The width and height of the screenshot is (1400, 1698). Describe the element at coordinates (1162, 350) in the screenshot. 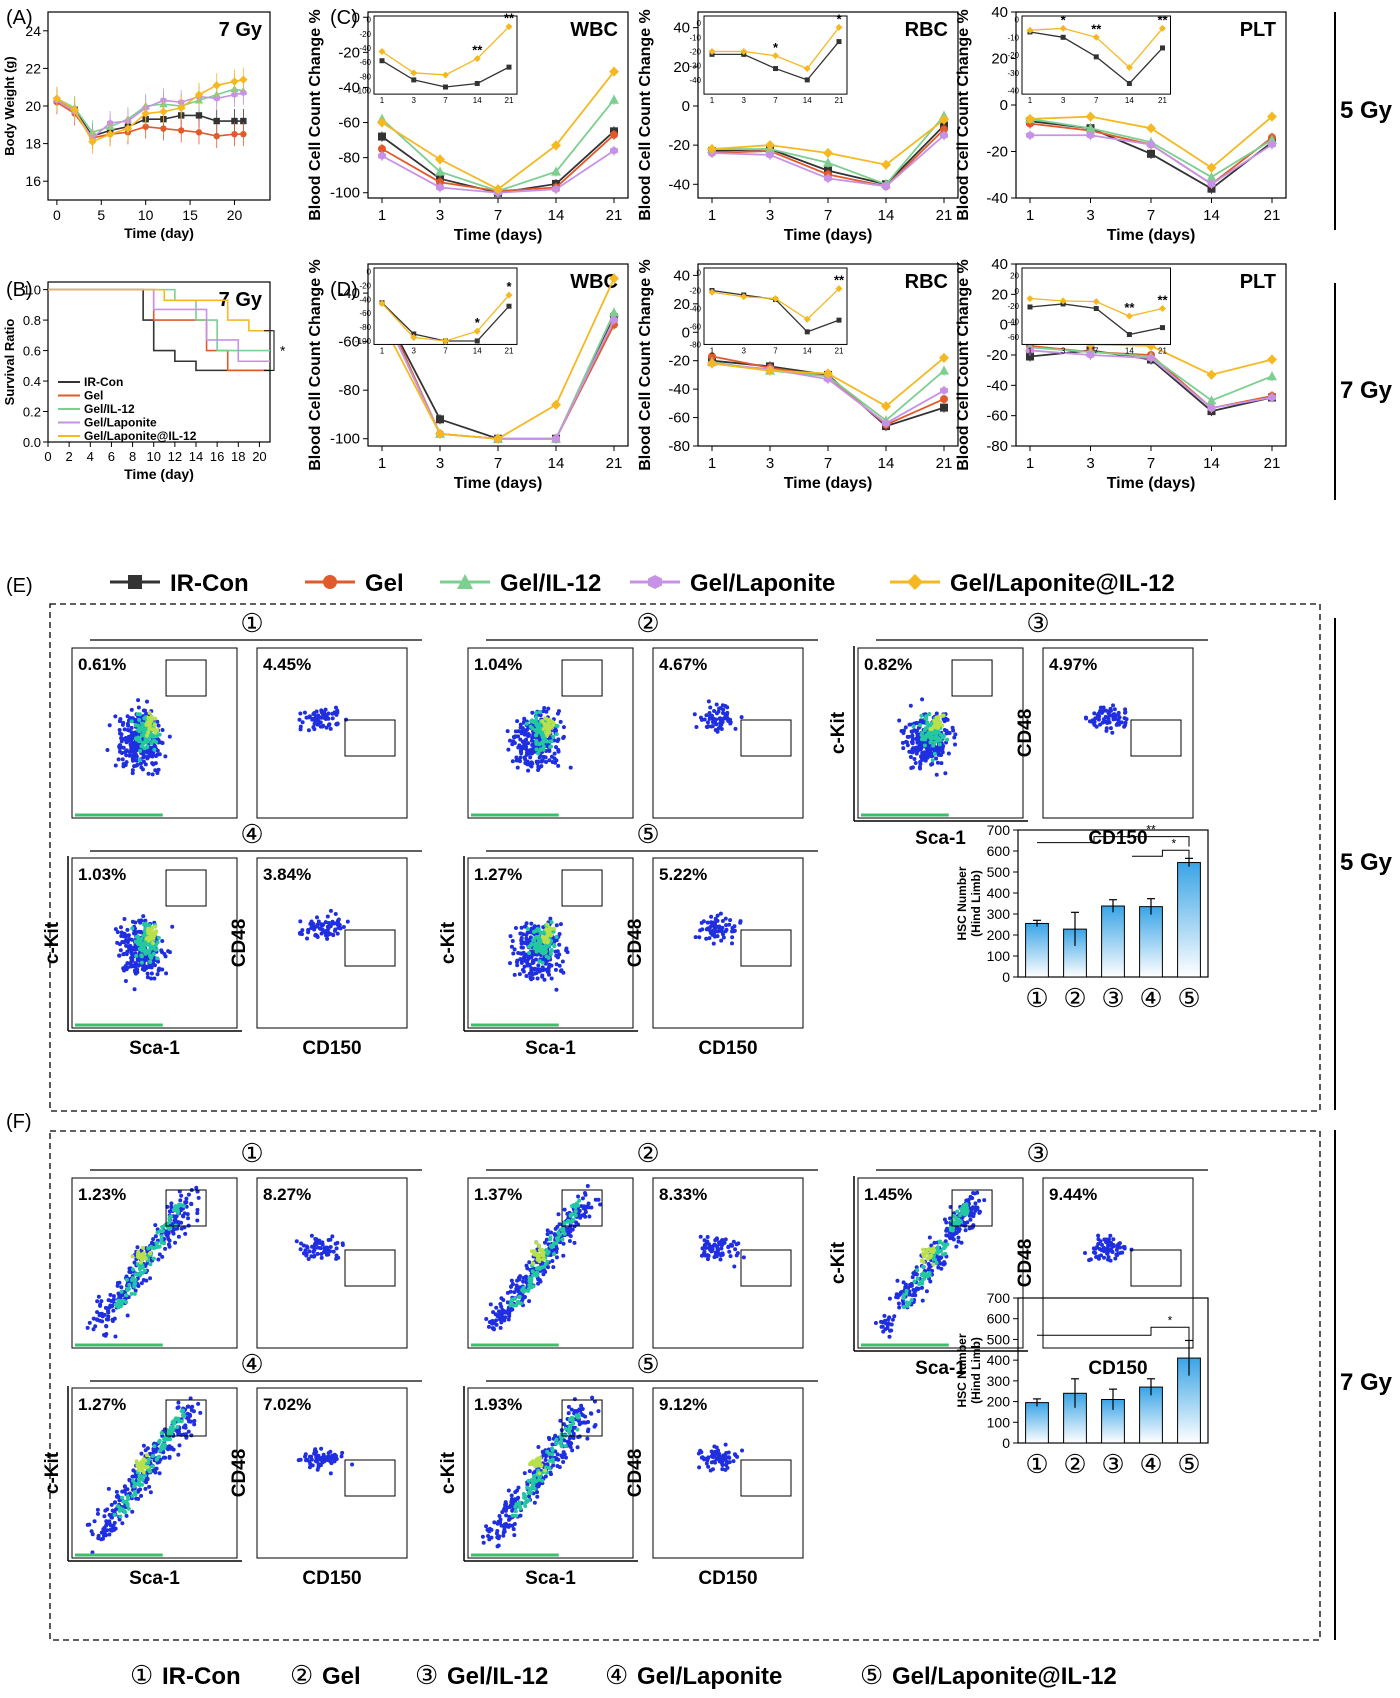

I see `inset-x-tick-label: 21` at that location.